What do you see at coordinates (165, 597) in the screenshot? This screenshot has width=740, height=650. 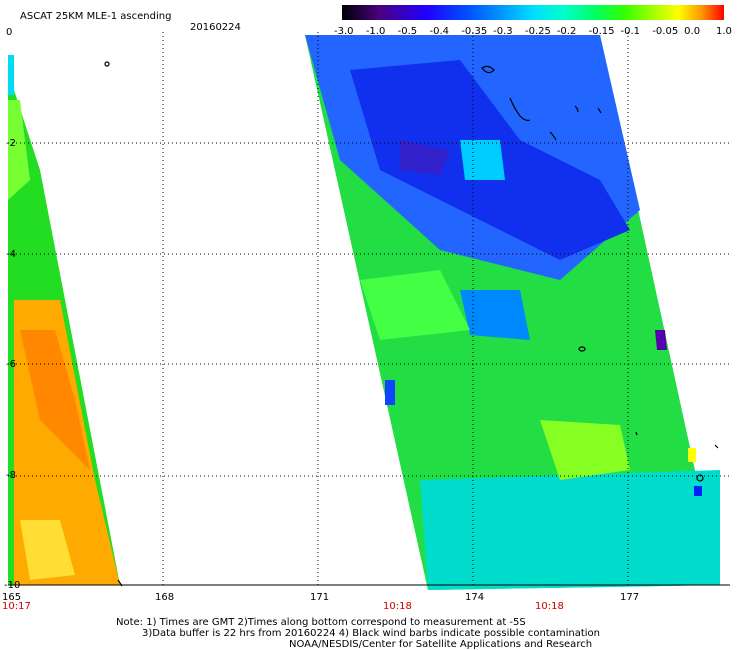 I see `lon-label-168: 168` at bounding box center [165, 597].